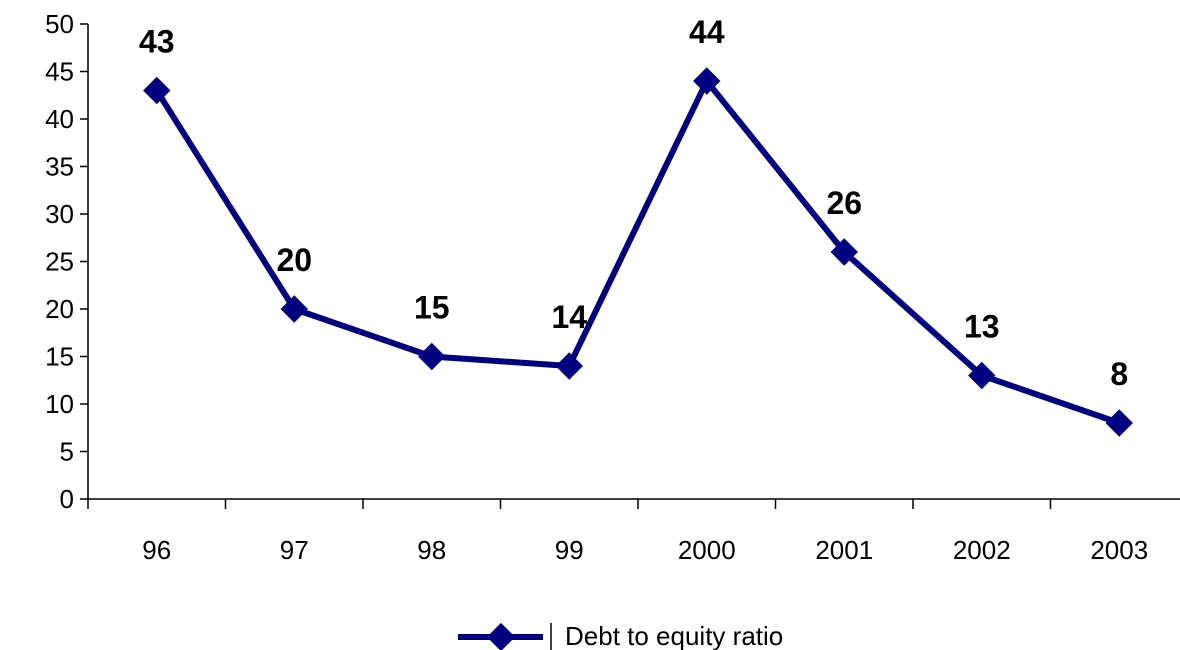  I want to click on y-tick-label: 5, so click(67, 452).